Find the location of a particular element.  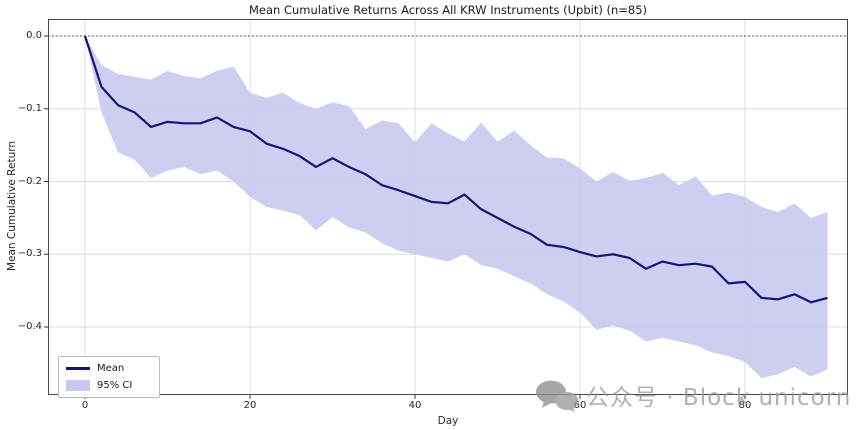

x-tick-label: 20 is located at coordinates (250, 405).